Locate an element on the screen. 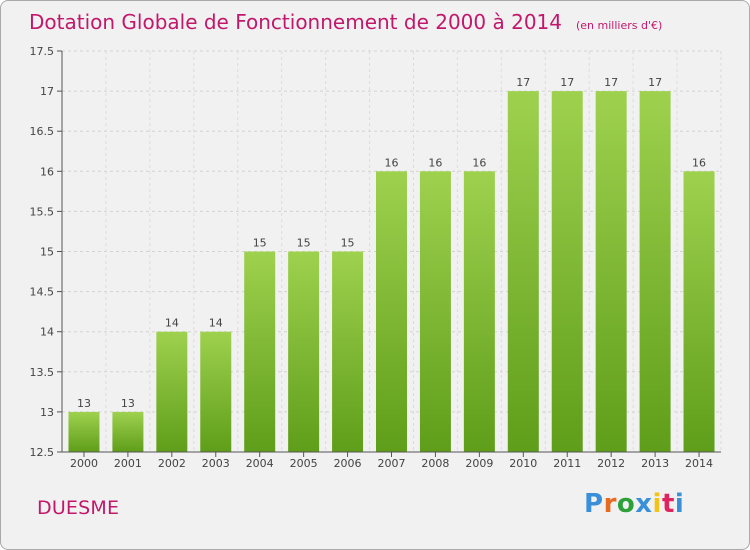 The height and width of the screenshot is (550, 750). y-tick-label: 14.5 is located at coordinates (42, 292).